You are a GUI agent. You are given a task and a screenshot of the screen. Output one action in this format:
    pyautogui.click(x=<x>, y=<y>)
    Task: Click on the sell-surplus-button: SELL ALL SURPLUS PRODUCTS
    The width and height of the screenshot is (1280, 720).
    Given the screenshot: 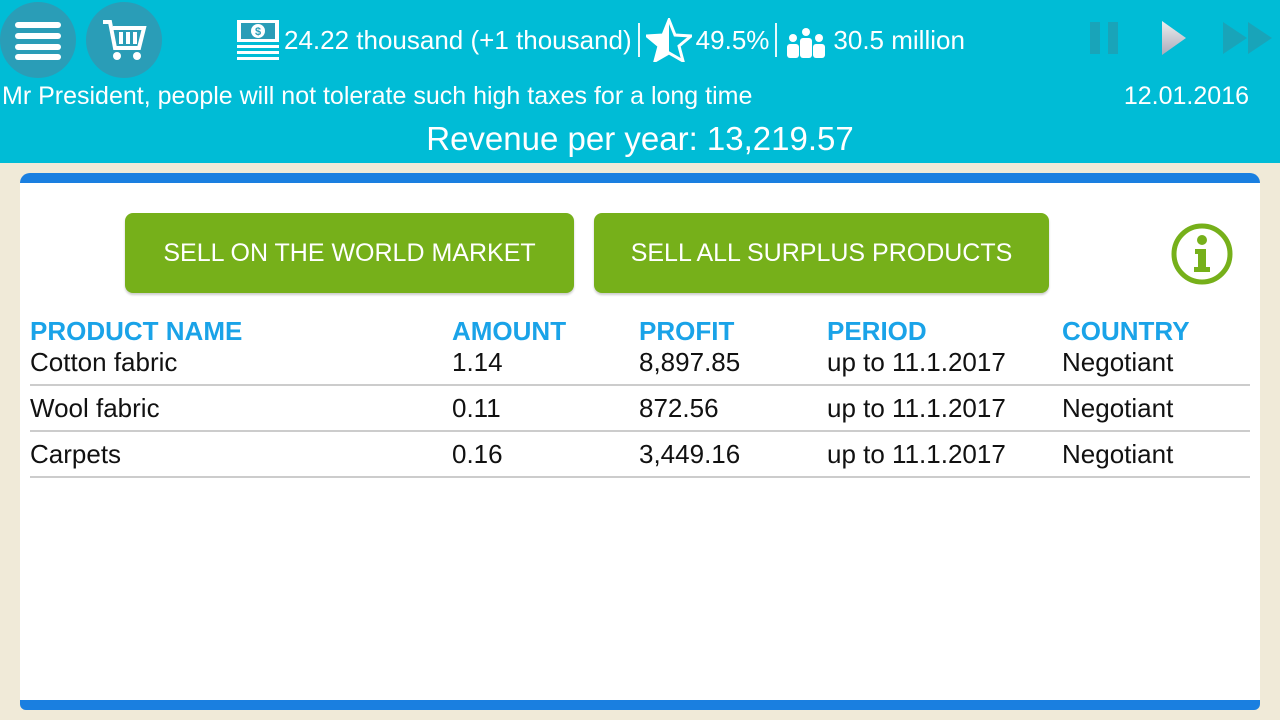 What is the action you would take?
    pyautogui.click(x=821, y=253)
    